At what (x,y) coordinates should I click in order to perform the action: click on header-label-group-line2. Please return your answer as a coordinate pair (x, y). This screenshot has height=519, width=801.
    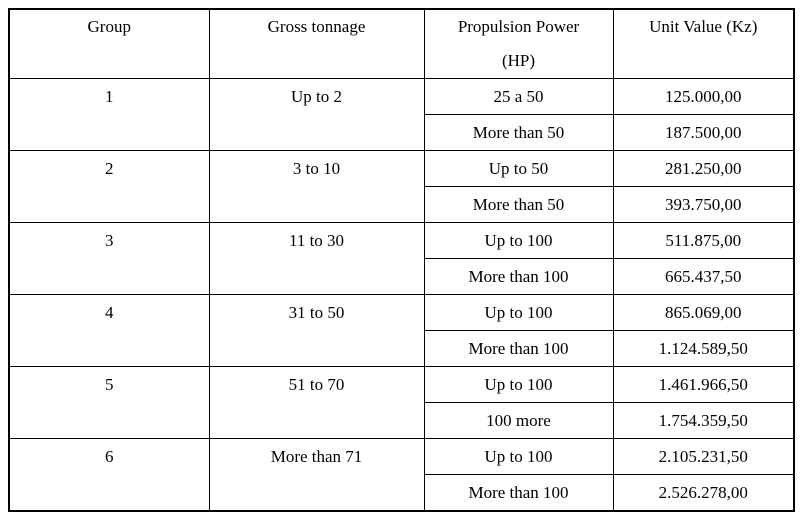
    Looking at the image, I should click on (109, 61).